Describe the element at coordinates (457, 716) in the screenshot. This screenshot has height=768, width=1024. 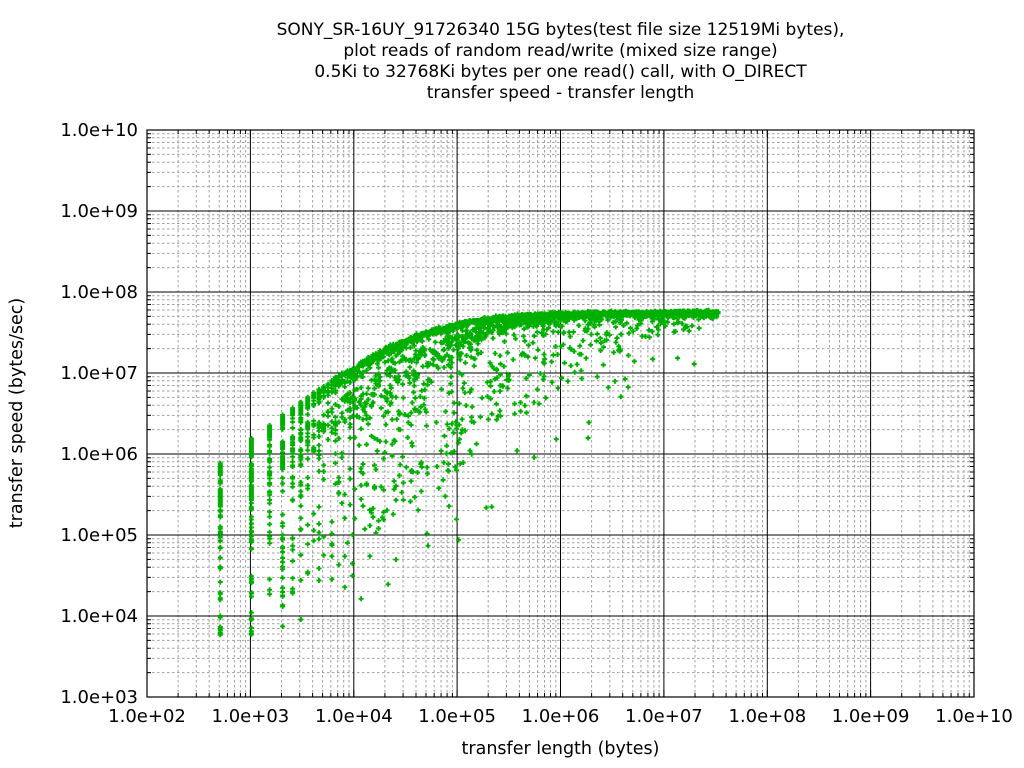
I see `x-tick-label: 1.0e+05` at that location.